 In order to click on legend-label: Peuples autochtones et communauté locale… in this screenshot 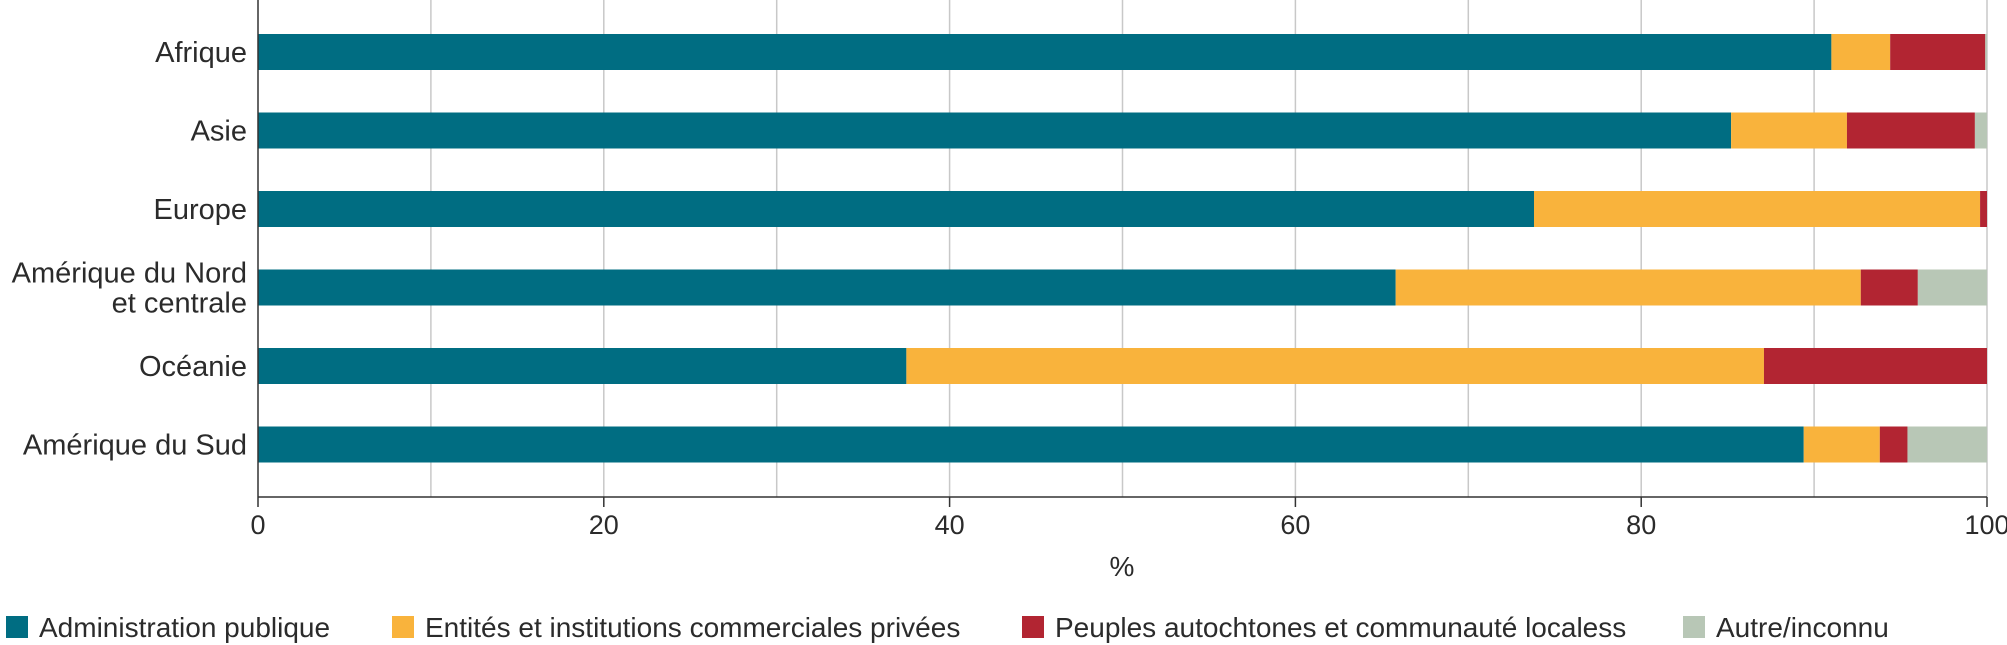, I will do `click(1340, 627)`.